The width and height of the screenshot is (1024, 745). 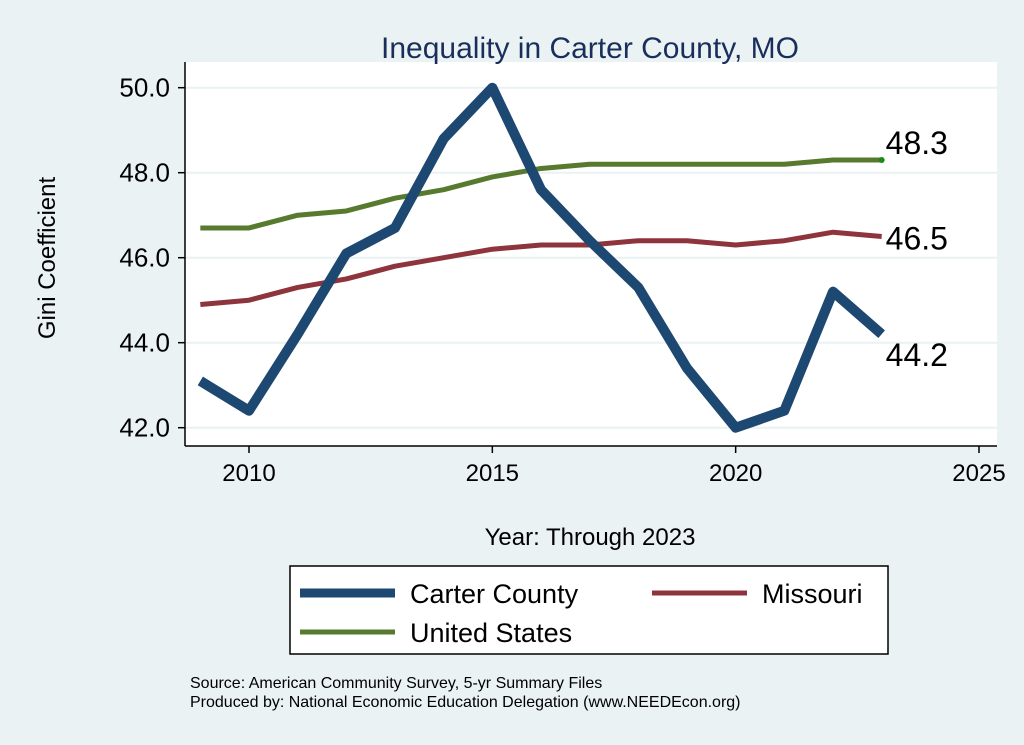 I want to click on legend-label-carter-county: Carter County, so click(x=494, y=594).